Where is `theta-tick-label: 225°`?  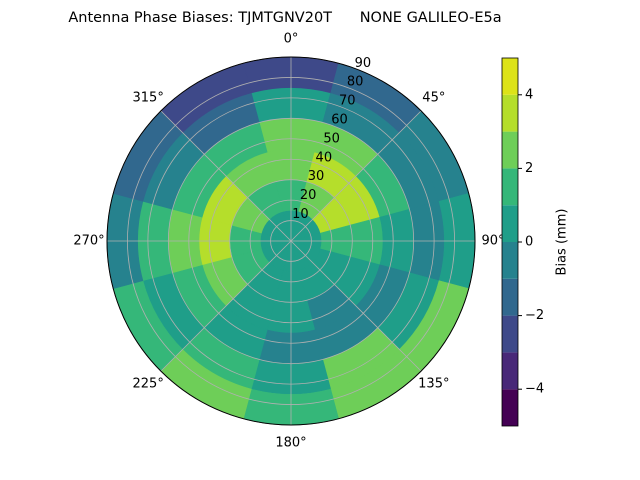 theta-tick-label: 225° is located at coordinates (148, 383).